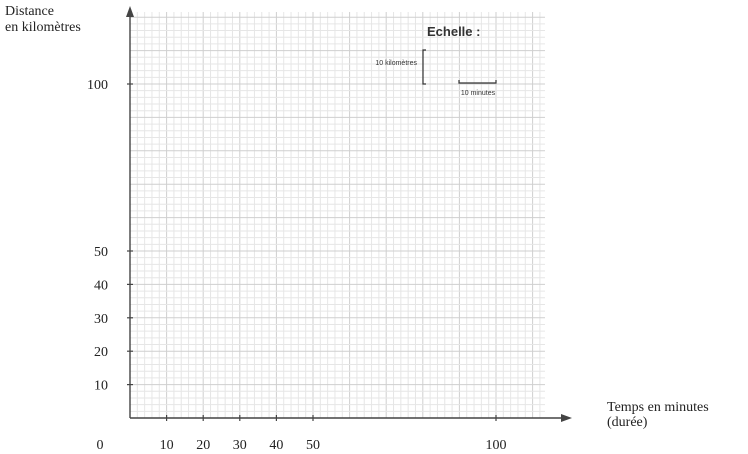 Image resolution: width=748 pixels, height=454 pixels. What do you see at coordinates (97, 85) in the screenshot?
I see `y-tick-label: 100` at bounding box center [97, 85].